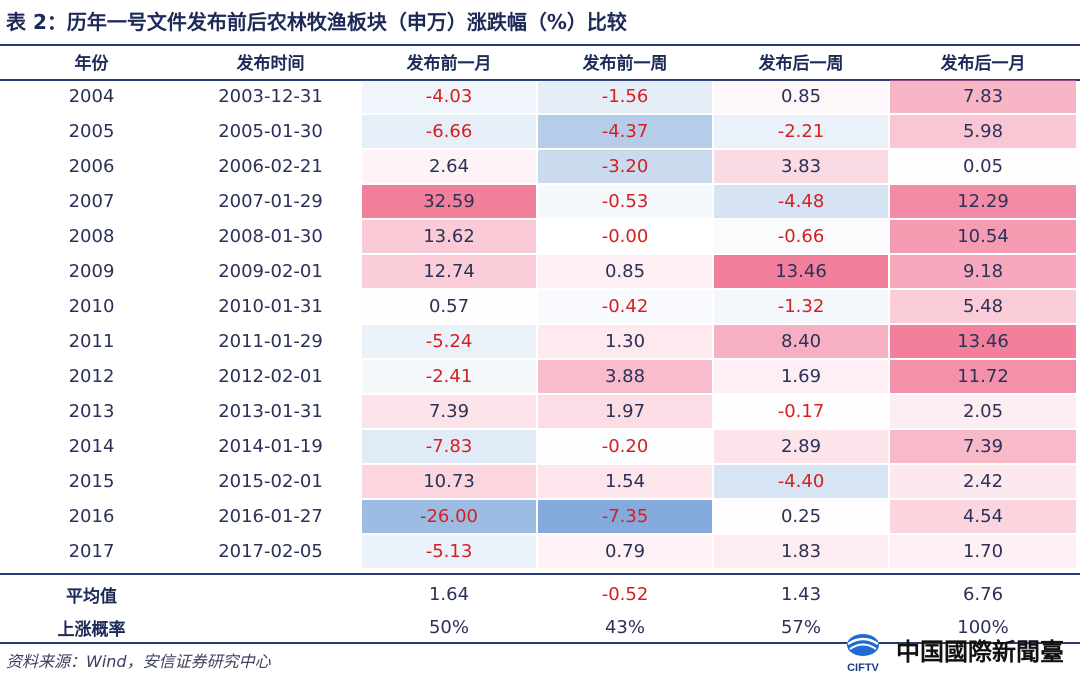 This screenshot has height=677, width=1080. Describe the element at coordinates (449, 306) in the screenshot. I see `value-cell: 0.57` at that location.